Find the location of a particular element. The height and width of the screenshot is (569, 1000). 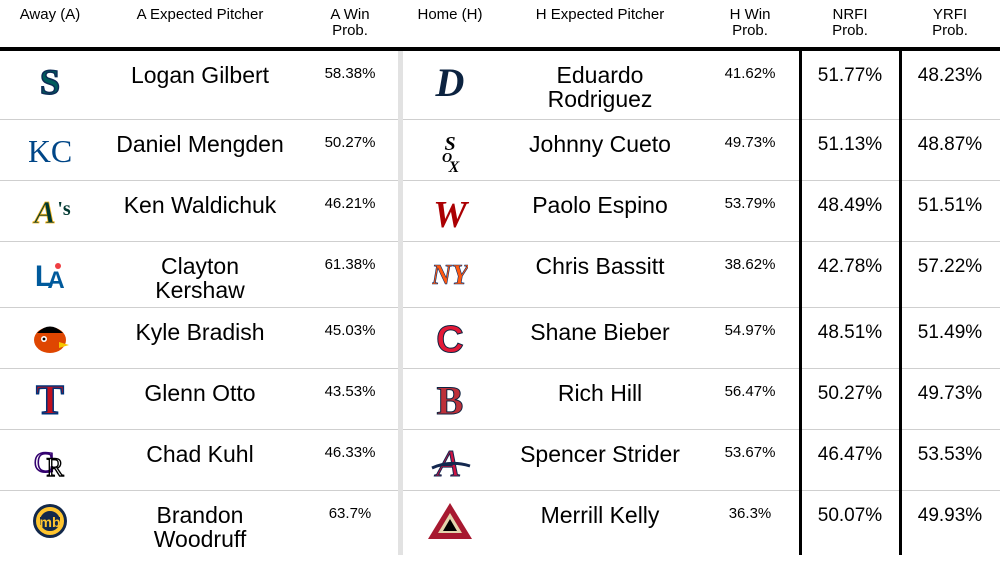

header-a-win-line2: Prob. is located at coordinates (350, 30).